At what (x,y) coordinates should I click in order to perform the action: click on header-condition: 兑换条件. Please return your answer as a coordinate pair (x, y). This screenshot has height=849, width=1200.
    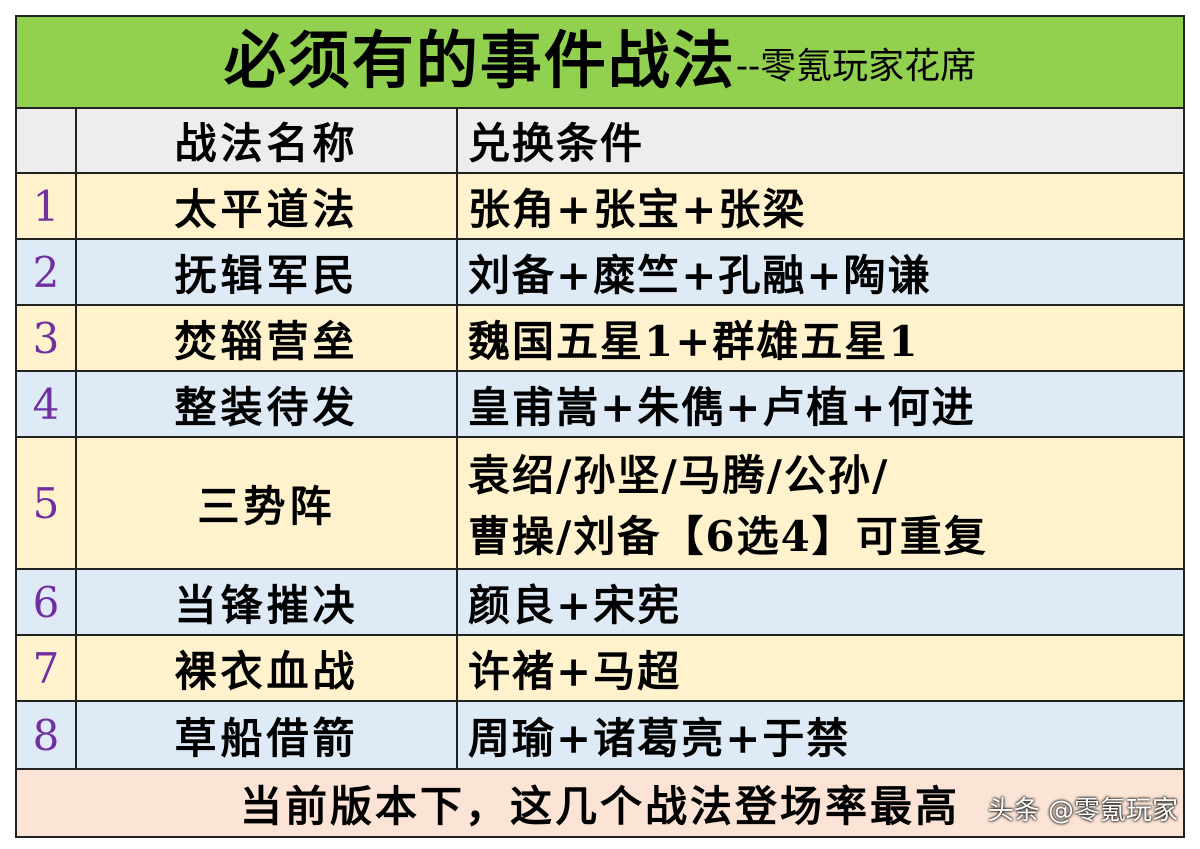
    Looking at the image, I should click on (820, 140).